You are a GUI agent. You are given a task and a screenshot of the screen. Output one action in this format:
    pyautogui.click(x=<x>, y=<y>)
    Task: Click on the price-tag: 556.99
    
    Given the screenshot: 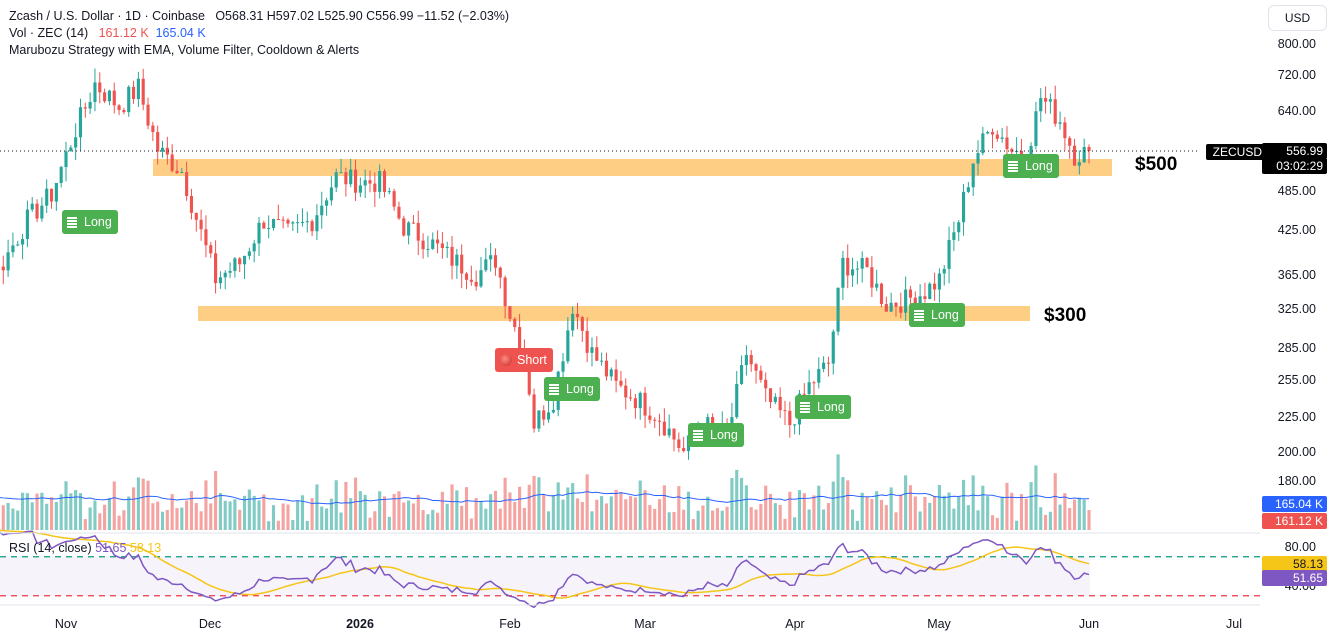 What is the action you would take?
    pyautogui.click(x=1294, y=151)
    